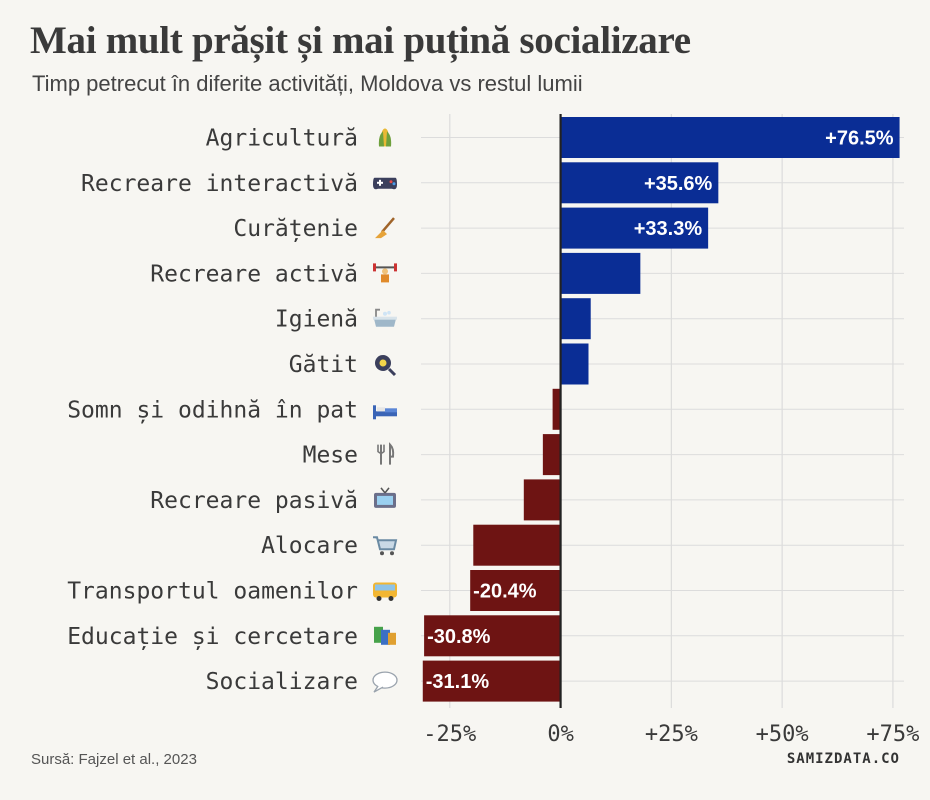 The height and width of the screenshot is (800, 930). What do you see at coordinates (505, 592) in the screenshot?
I see `value-label: -20.4%` at bounding box center [505, 592].